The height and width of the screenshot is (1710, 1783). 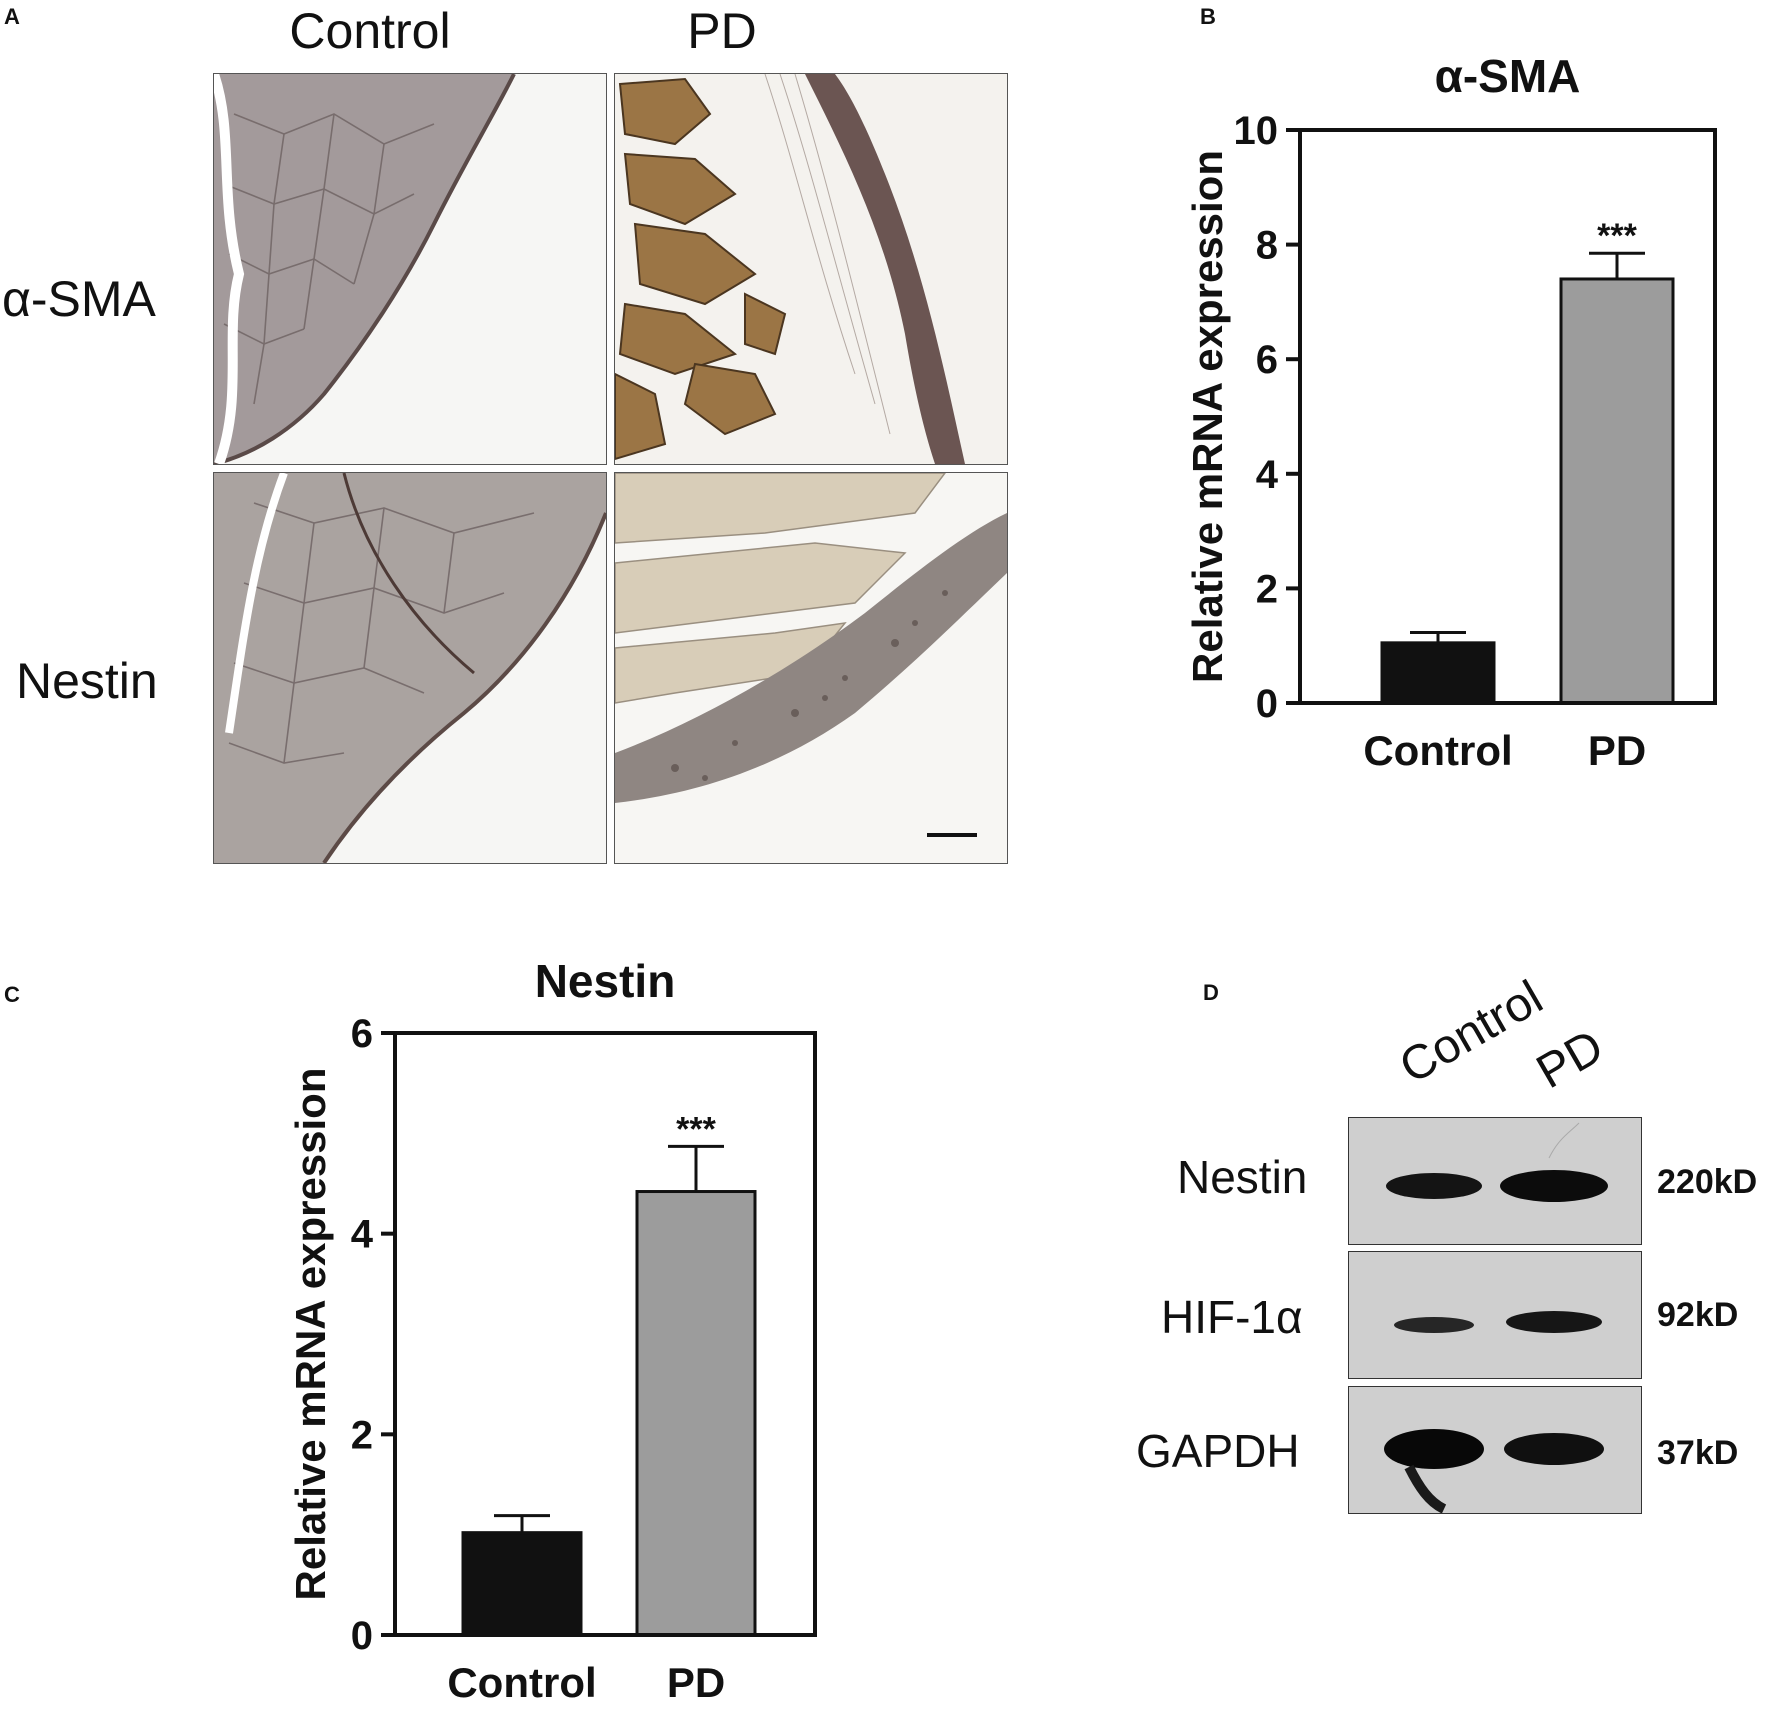 What do you see at coordinates (370, 31) in the screenshot?
I see `column-label-control: Control` at bounding box center [370, 31].